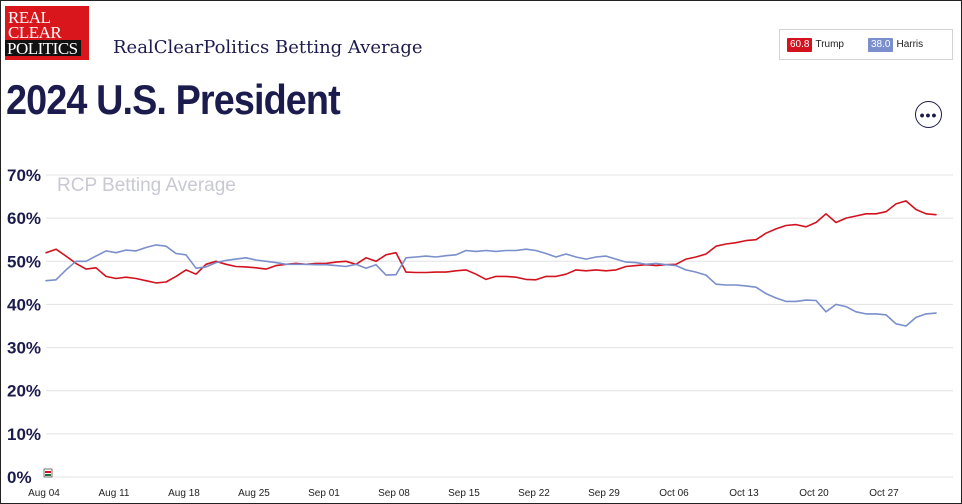 The width and height of the screenshot is (962, 504). I want to click on y-axis-ticks: 0% 10% 20% 30% 40% 50% 60% 70%, so click(24, 326).